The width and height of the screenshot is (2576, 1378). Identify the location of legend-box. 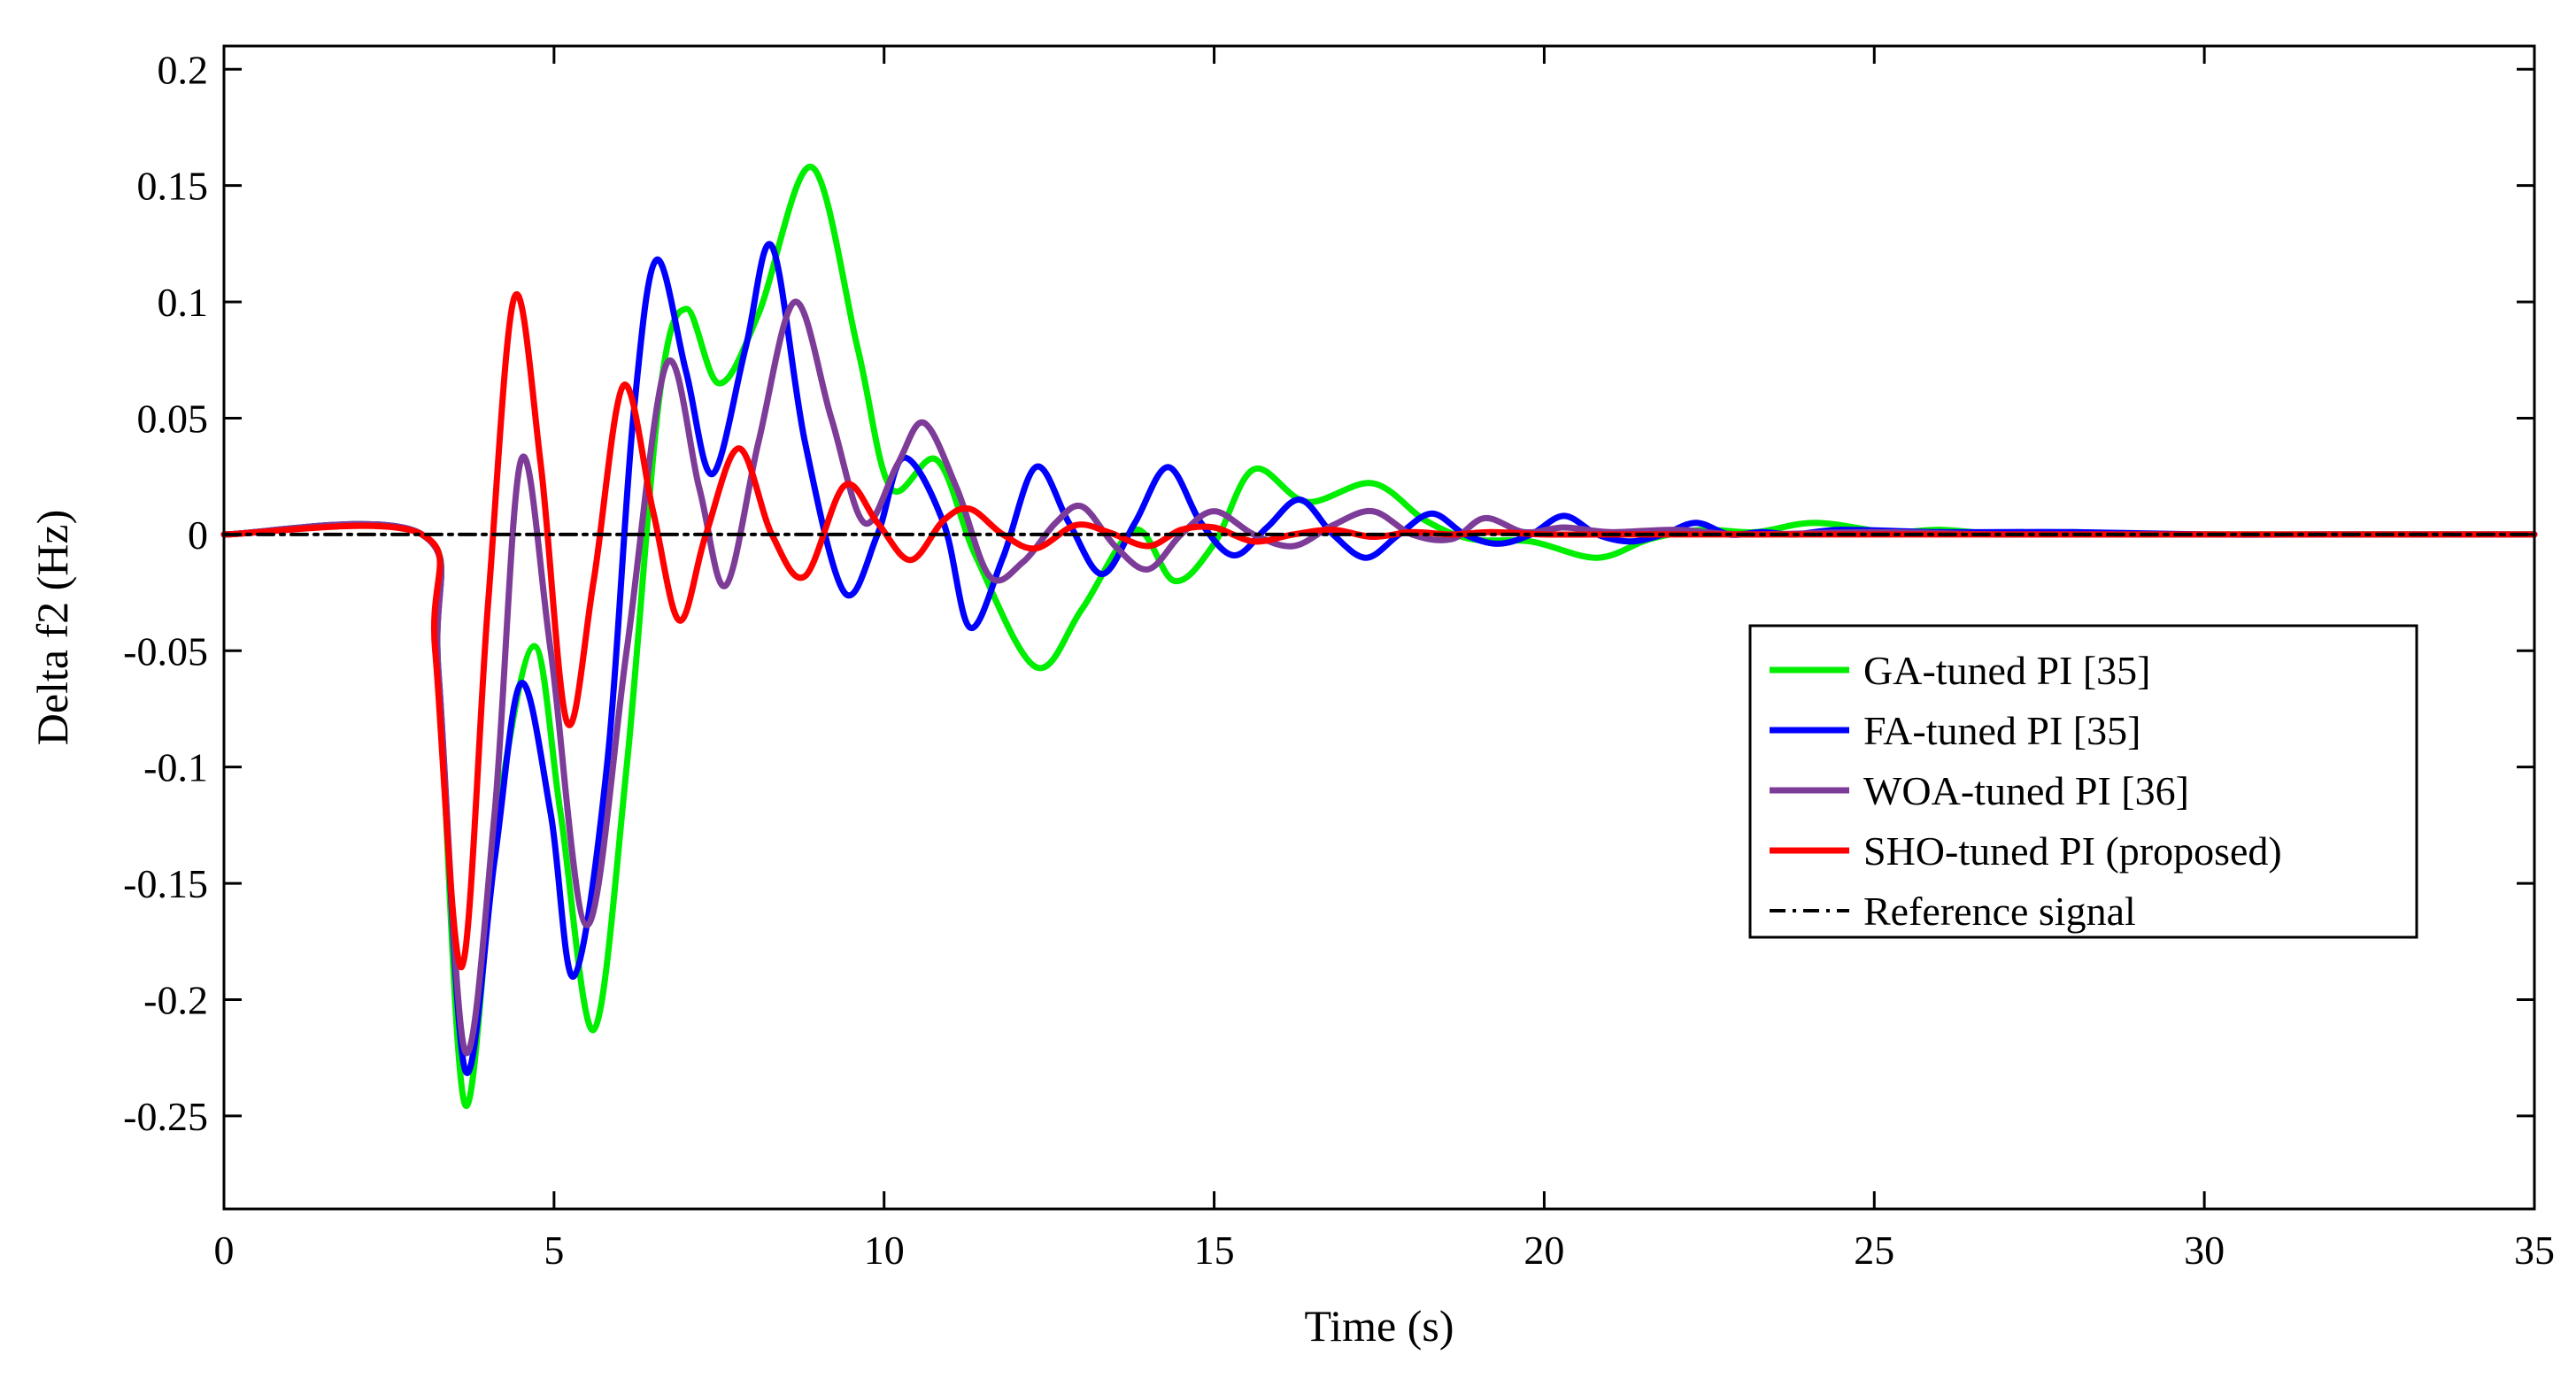
(2083, 781).